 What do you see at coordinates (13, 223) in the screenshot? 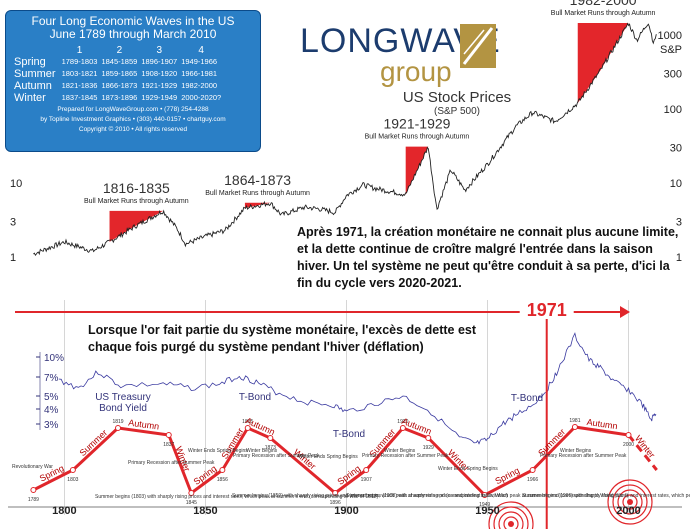
I see `y-tick-label-left: 3` at bounding box center [13, 223].